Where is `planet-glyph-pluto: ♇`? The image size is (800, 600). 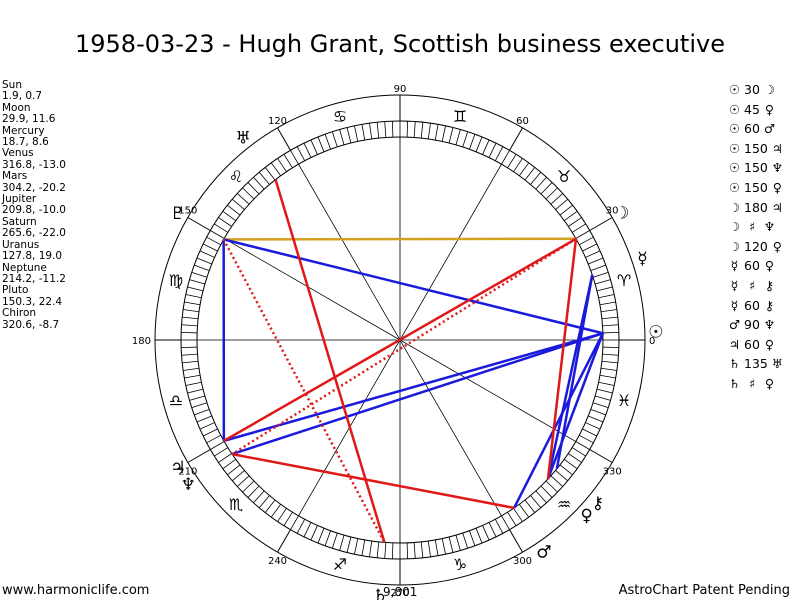 planet-glyph-pluto: ♇ is located at coordinates (177, 214).